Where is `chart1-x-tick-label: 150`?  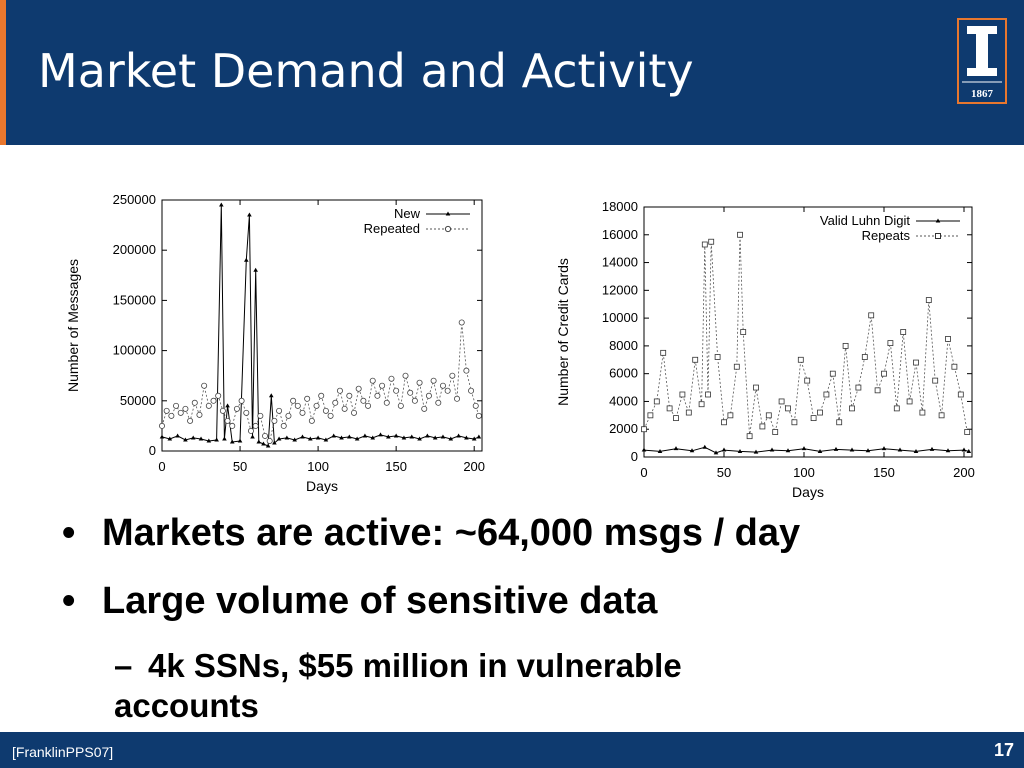 chart1-x-tick-label: 150 is located at coordinates (396, 466).